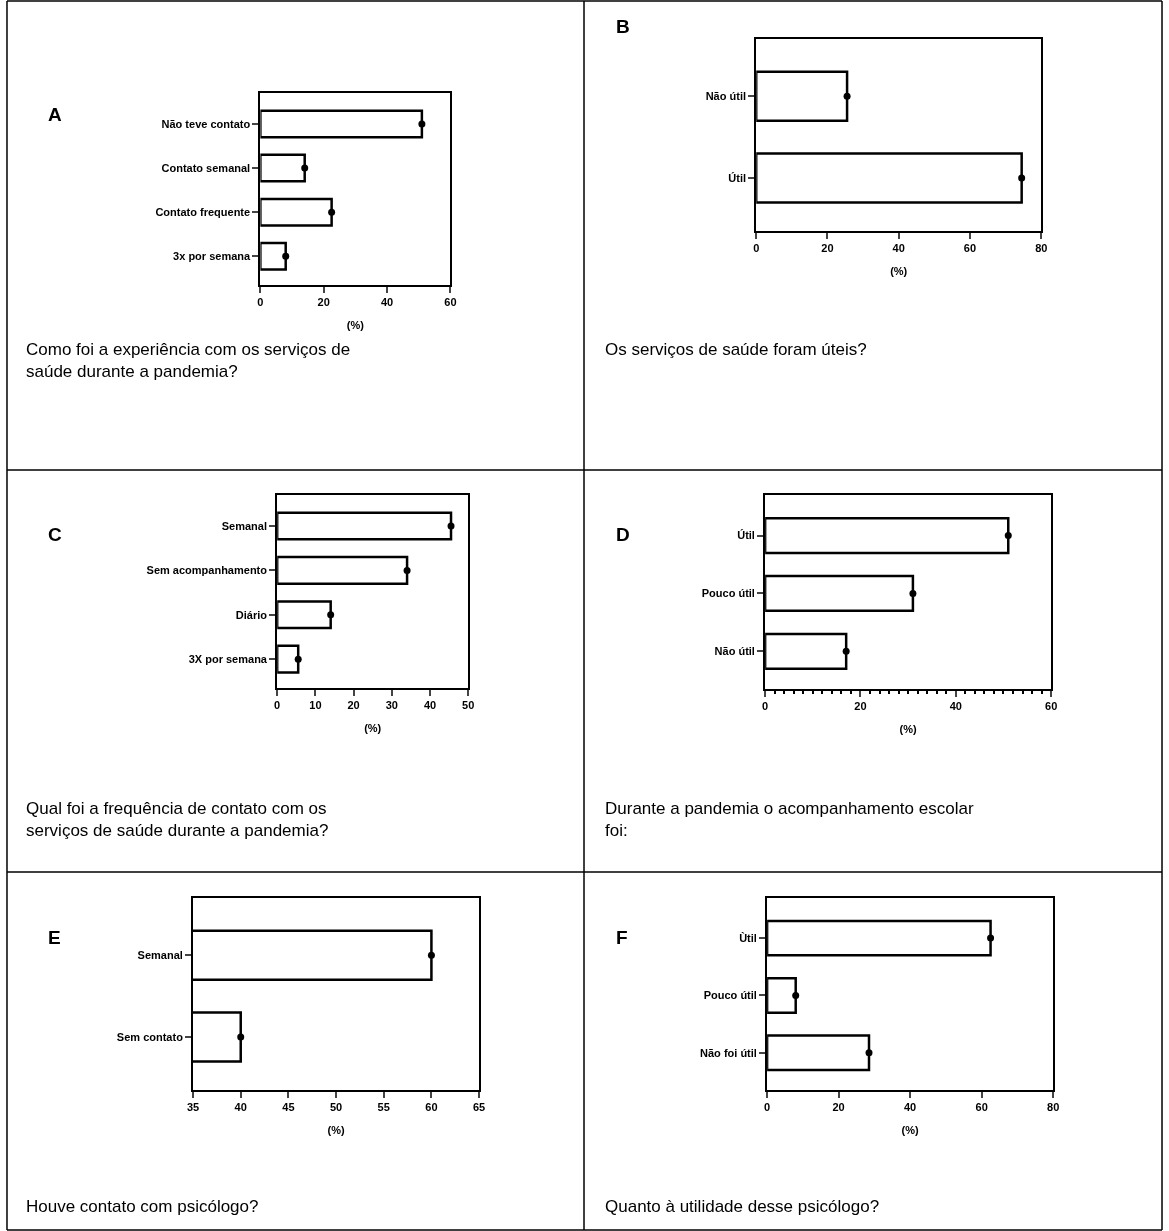 This screenshot has width=1169, height=1231. I want to click on x-tick-label: 65, so click(479, 1107).